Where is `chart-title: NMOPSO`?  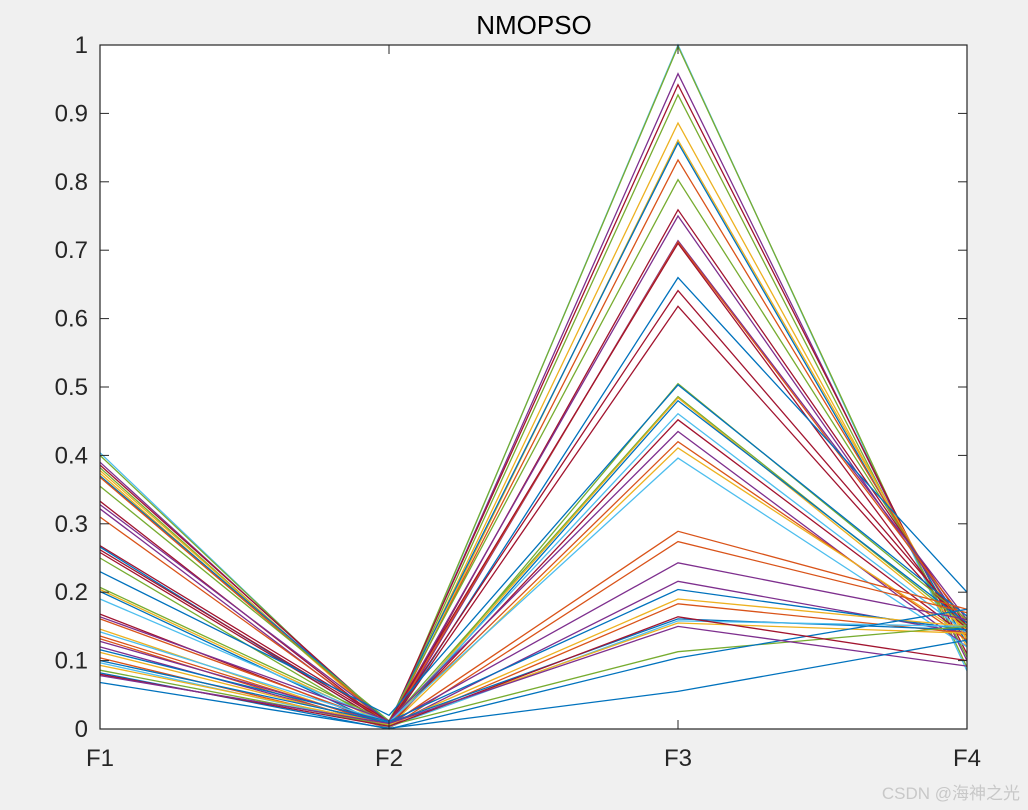 chart-title: NMOPSO is located at coordinates (534, 25).